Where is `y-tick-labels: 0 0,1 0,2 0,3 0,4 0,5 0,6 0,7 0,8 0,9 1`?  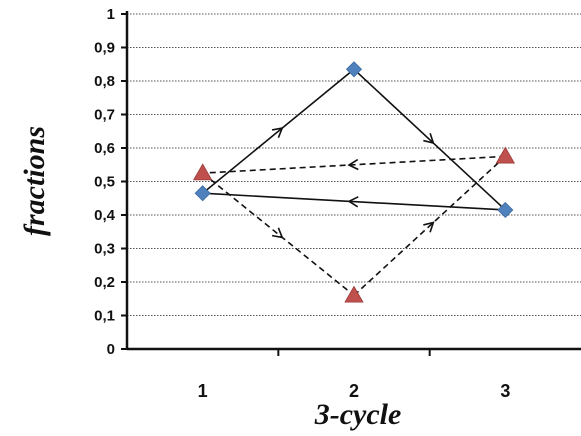
y-tick-labels: 0 0,1 0,2 0,3 0,4 0,5 0,6 0,7 0,8 0,9 1 is located at coordinates (105, 182).